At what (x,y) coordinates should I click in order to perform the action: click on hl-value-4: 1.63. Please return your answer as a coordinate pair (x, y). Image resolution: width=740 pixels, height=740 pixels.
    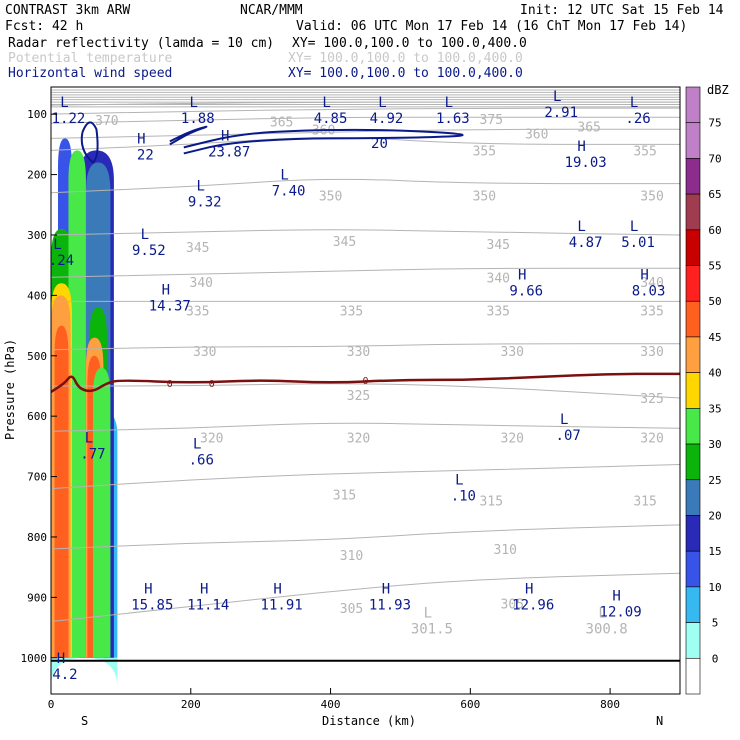
    Looking at the image, I should click on (453, 119).